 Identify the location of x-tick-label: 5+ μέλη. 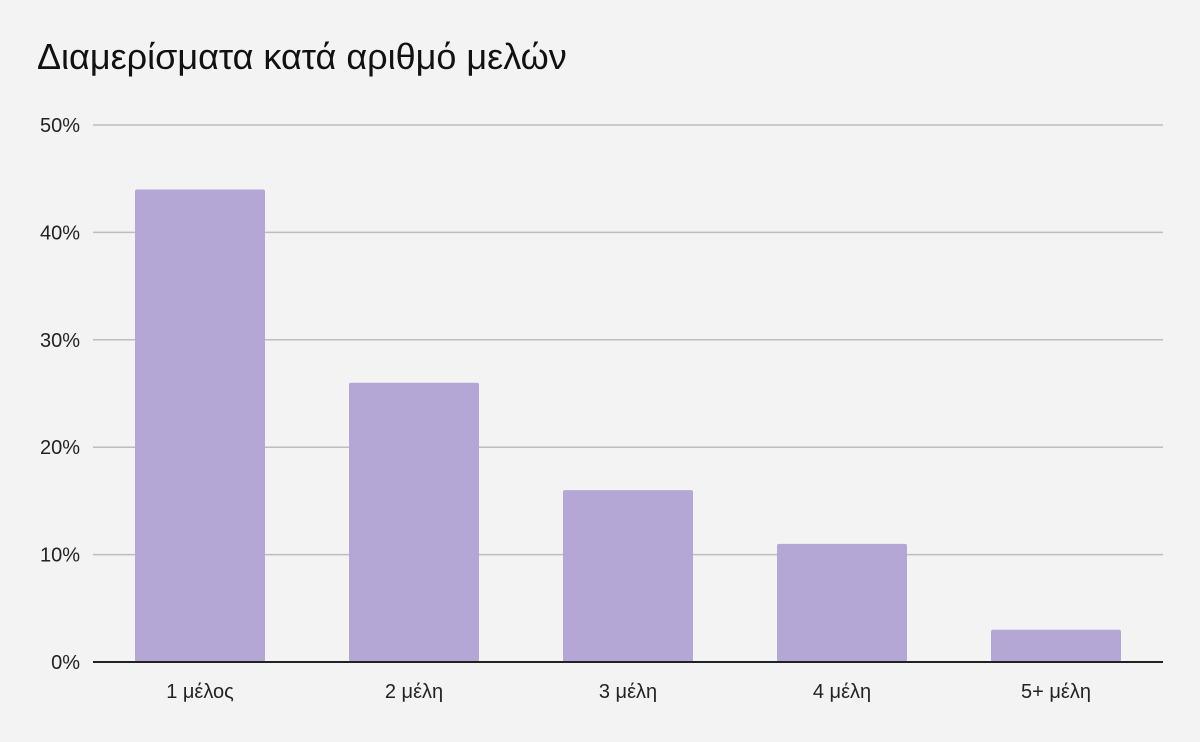
(1056, 692).